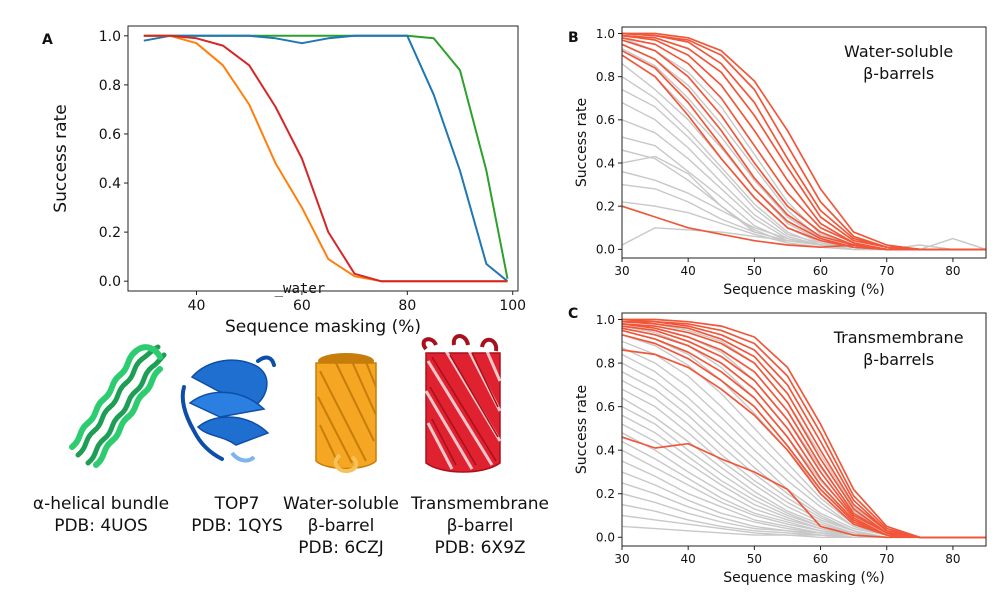 This screenshot has width=1000, height=608. What do you see at coordinates (101, 515) in the screenshot?
I see `caption-alpha-helical-bundle: α-helical bundle PDB: 4UOS` at bounding box center [101, 515].